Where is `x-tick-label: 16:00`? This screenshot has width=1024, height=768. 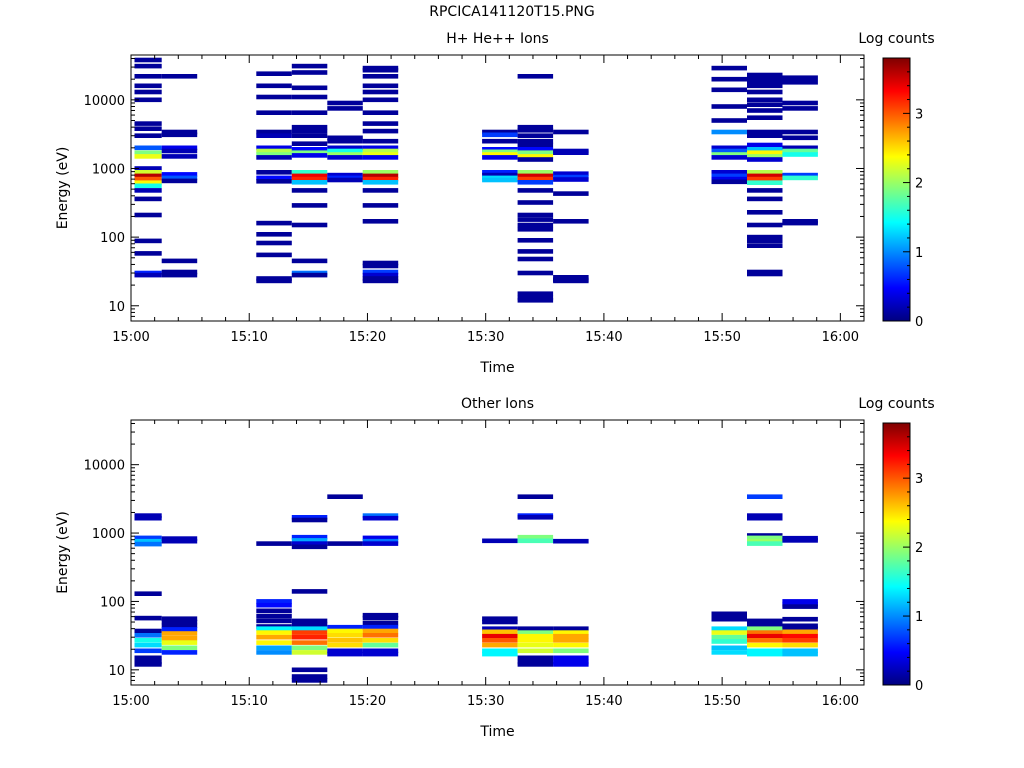
x-tick-label: 16:00 is located at coordinates (840, 337).